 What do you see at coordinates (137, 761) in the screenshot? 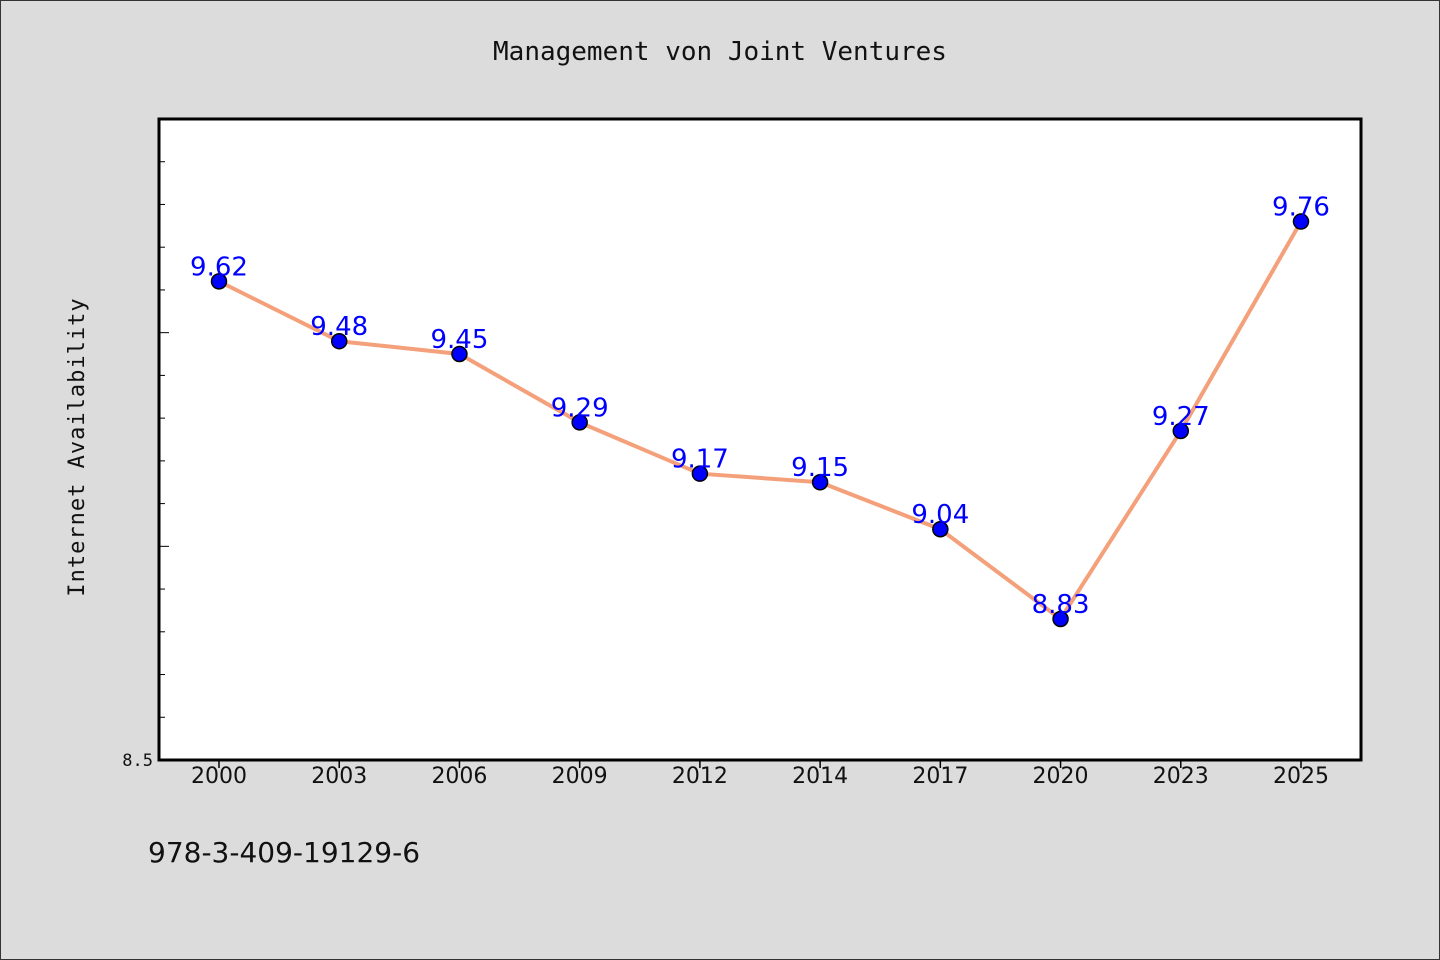
I see `y-tick-label: 8.5` at bounding box center [137, 761].